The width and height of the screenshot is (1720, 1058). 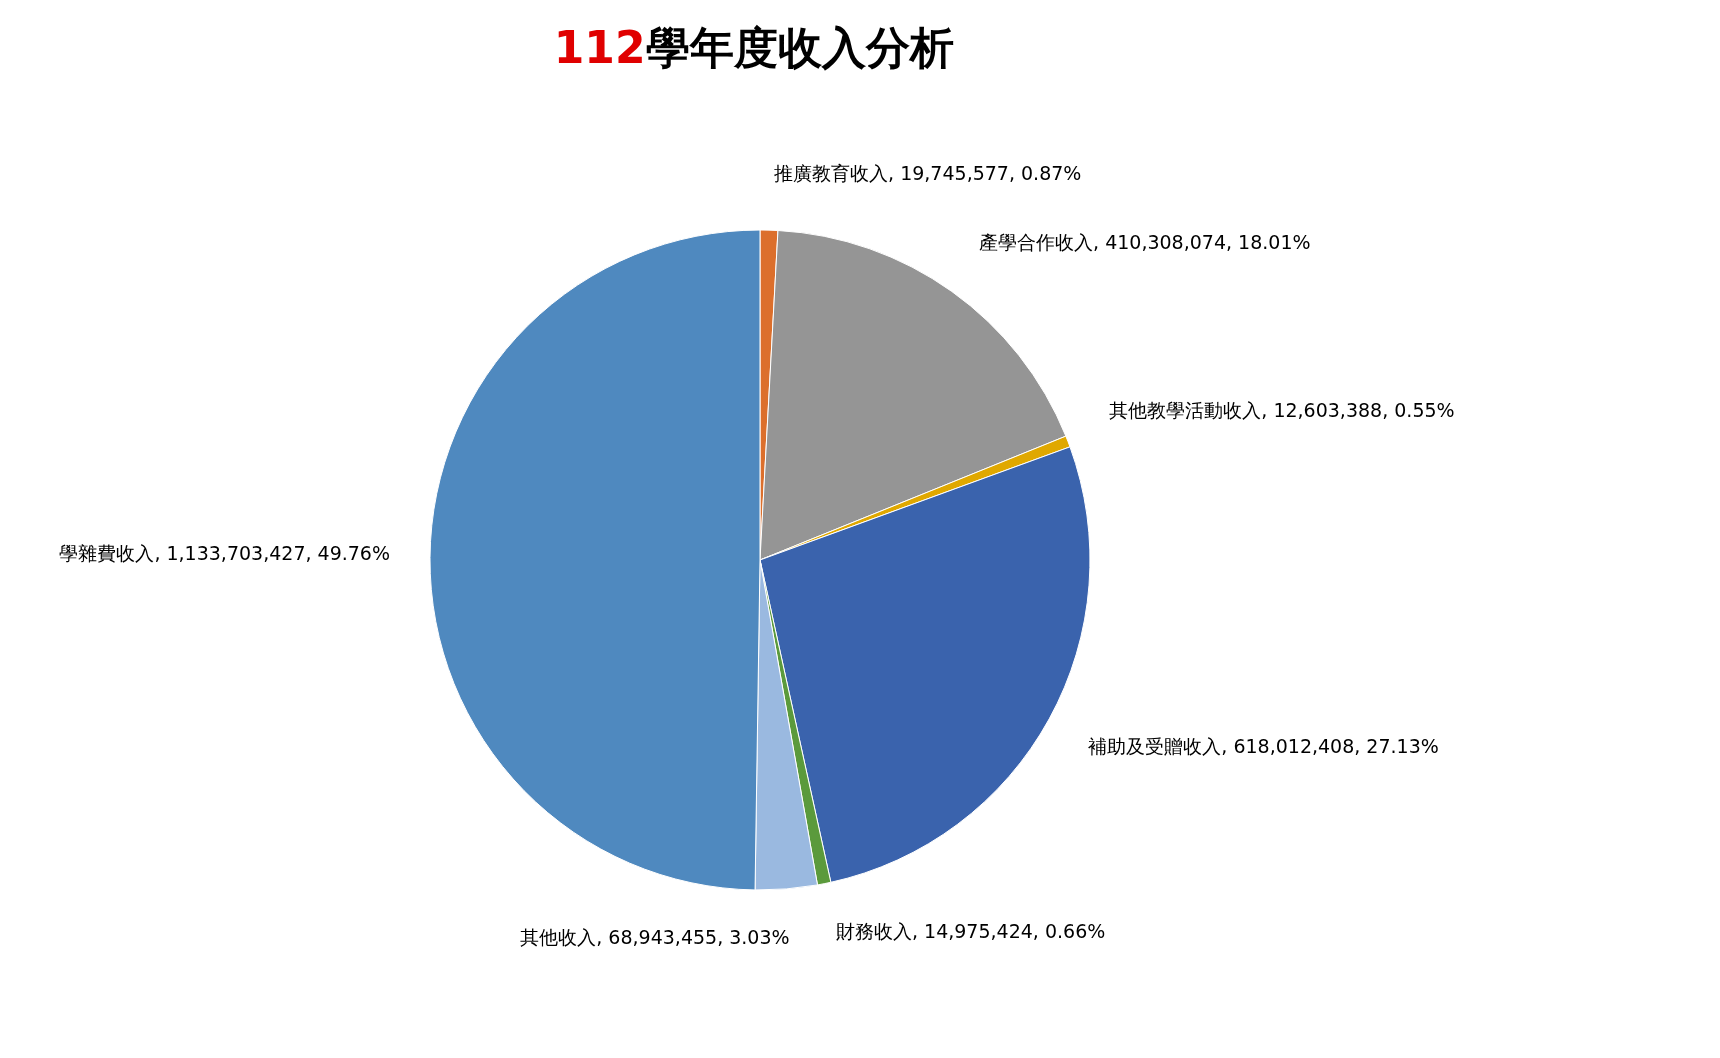 I want to click on slice-label: 其他收入, 68,943,455, 3.03%, so click(x=655, y=936).